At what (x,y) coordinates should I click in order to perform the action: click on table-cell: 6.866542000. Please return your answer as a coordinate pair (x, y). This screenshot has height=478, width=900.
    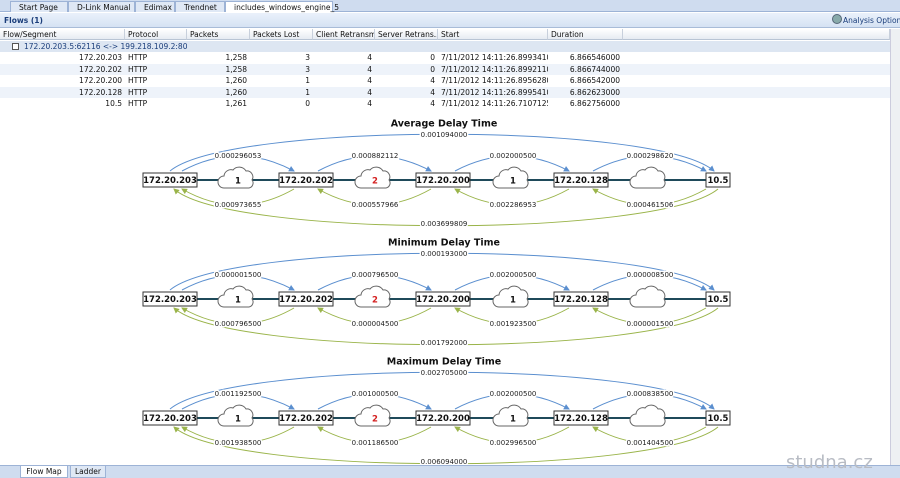
    Looking at the image, I should click on (594, 80).